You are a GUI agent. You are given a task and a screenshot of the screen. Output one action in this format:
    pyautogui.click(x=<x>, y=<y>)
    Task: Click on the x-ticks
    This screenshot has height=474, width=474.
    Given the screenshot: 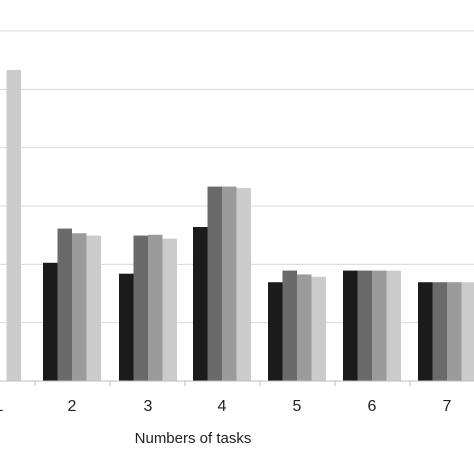 What is the action you would take?
    pyautogui.click(x=222, y=383)
    